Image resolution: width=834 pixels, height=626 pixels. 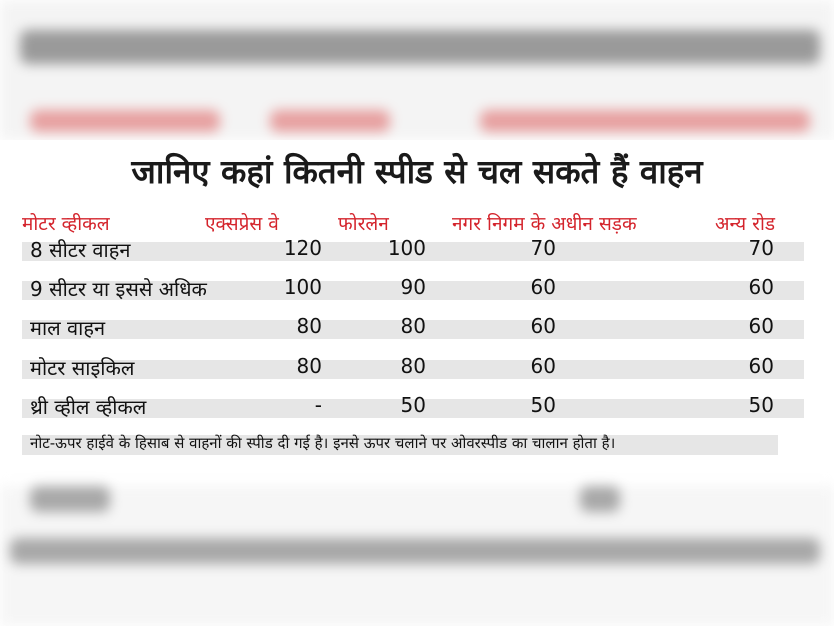 What do you see at coordinates (406, 248) in the screenshot?
I see `fourlane-speed: 100` at bounding box center [406, 248].